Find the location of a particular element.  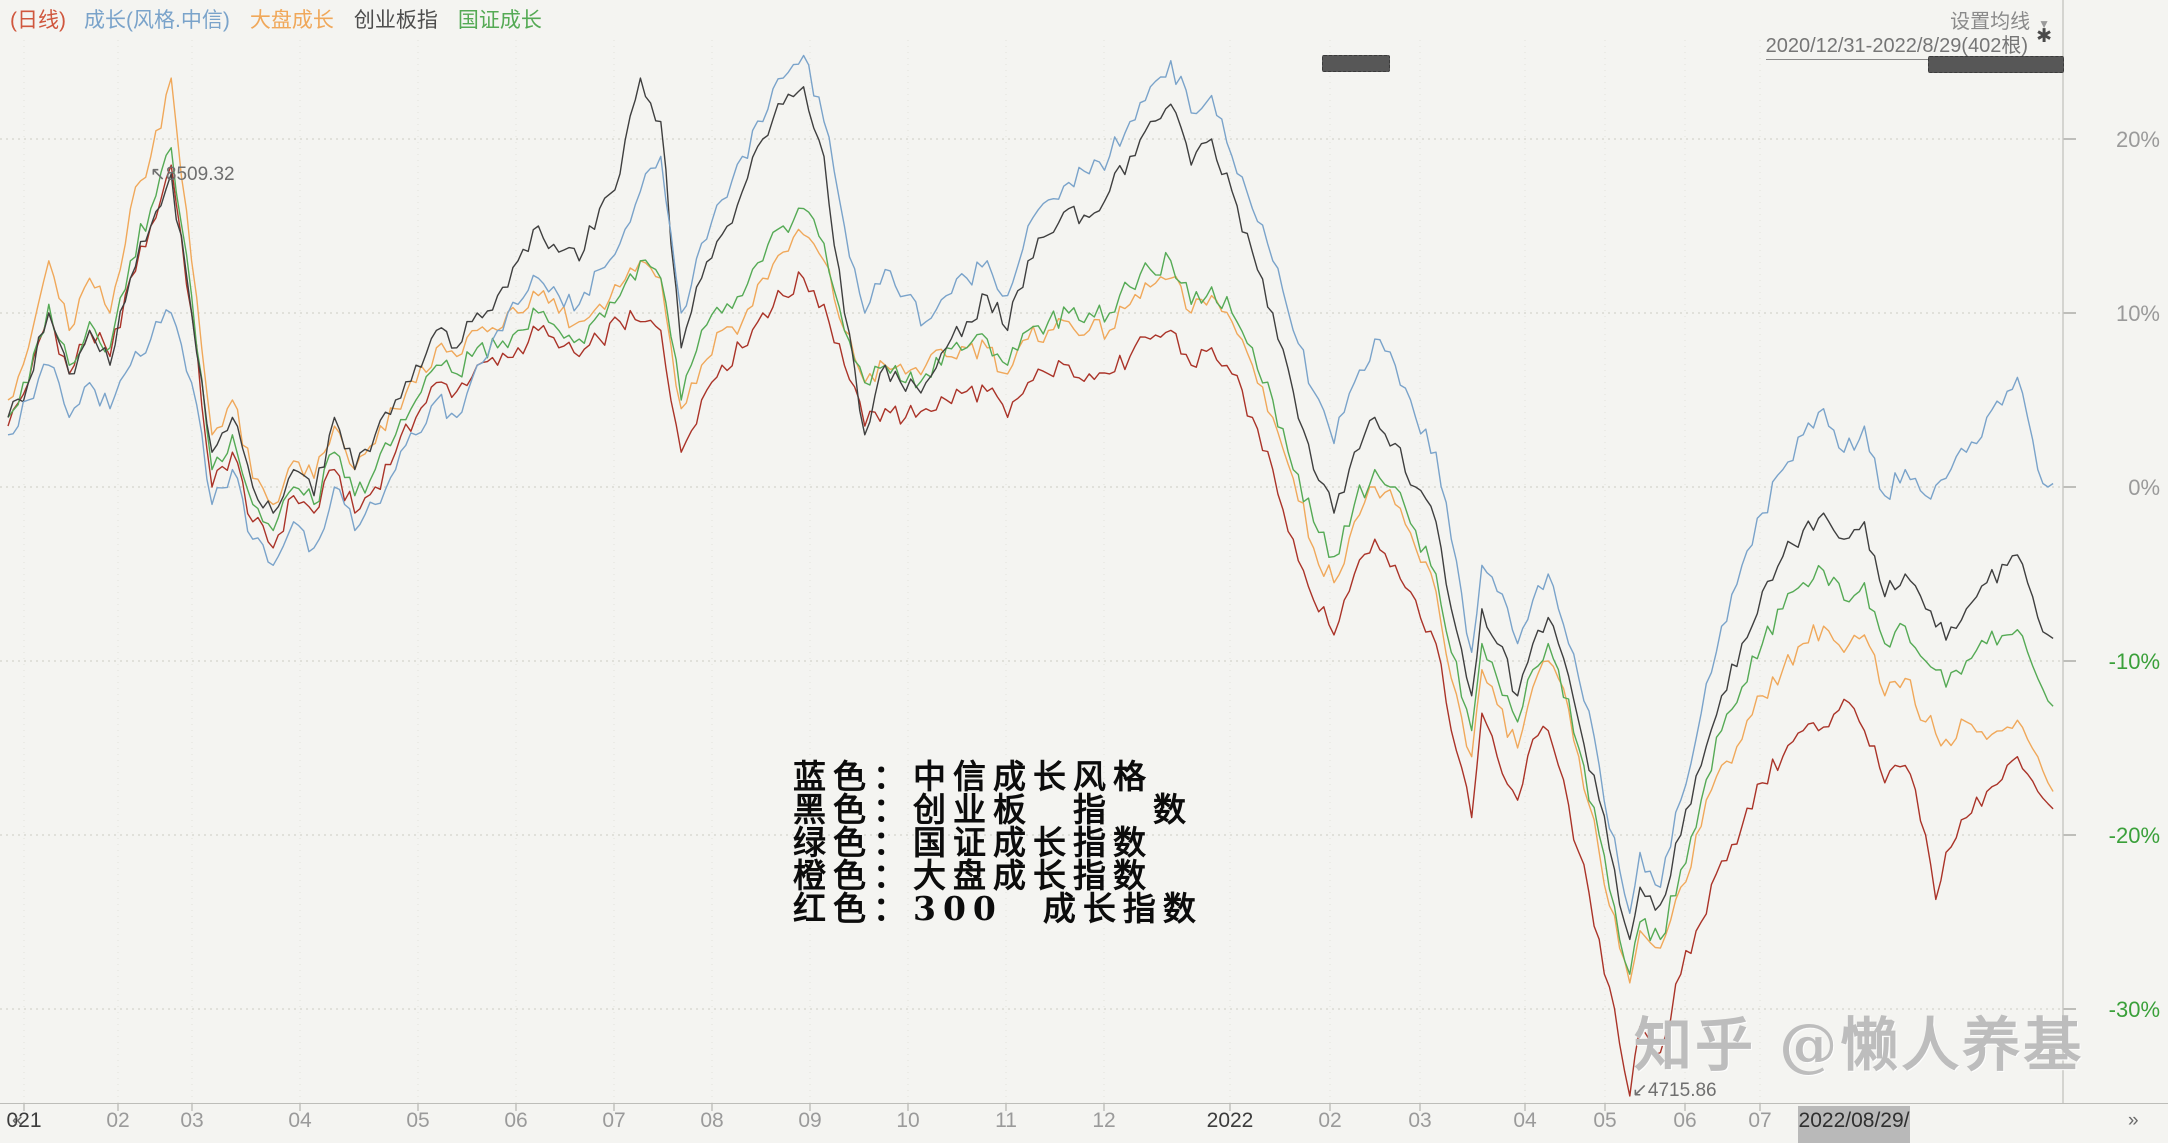

legend-item-0: 成长(风格.中信) is located at coordinates (157, 20).